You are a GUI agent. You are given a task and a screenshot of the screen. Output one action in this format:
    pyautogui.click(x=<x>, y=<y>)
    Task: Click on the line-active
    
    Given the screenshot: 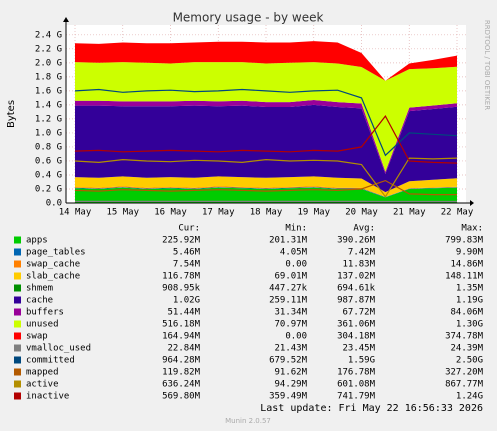 What is the action you would take?
    pyautogui.click(x=266, y=177)
    